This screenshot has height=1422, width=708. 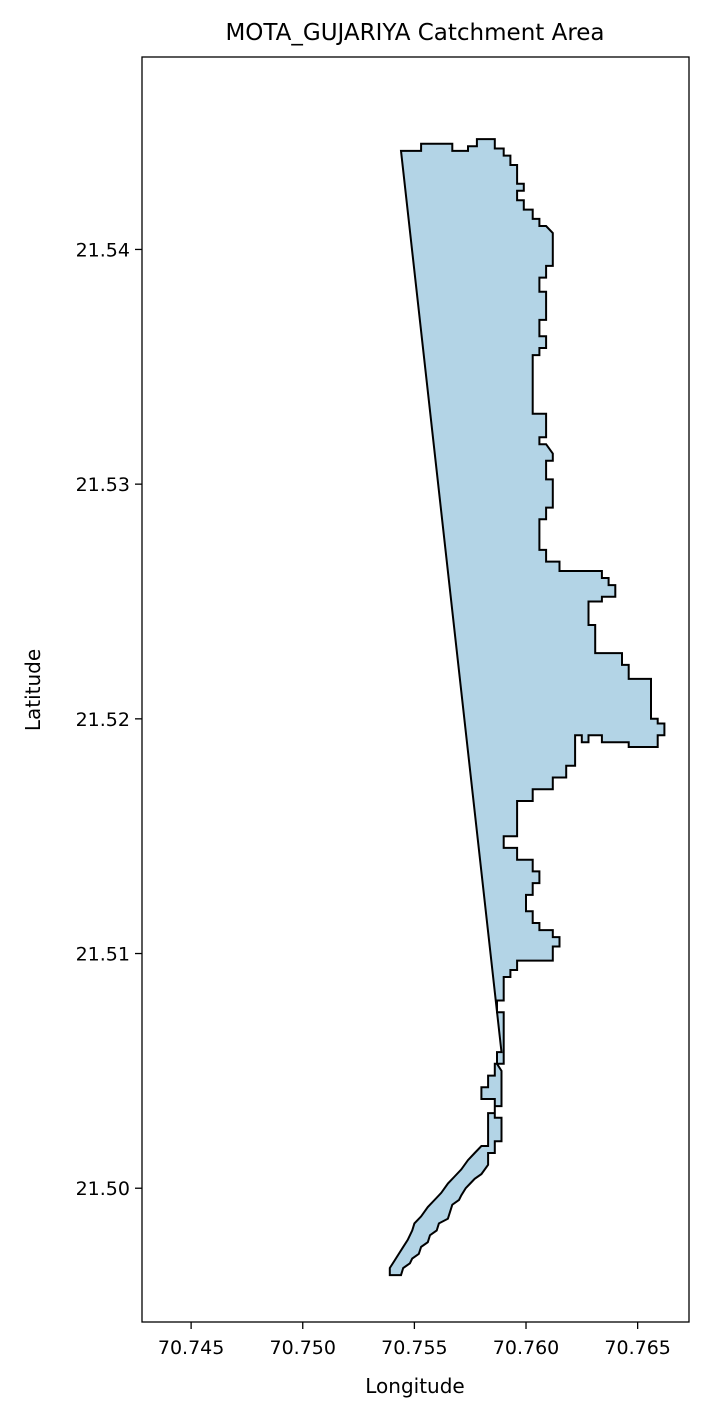 I want to click on y-tick-label: 21.53, so click(x=103, y=485).